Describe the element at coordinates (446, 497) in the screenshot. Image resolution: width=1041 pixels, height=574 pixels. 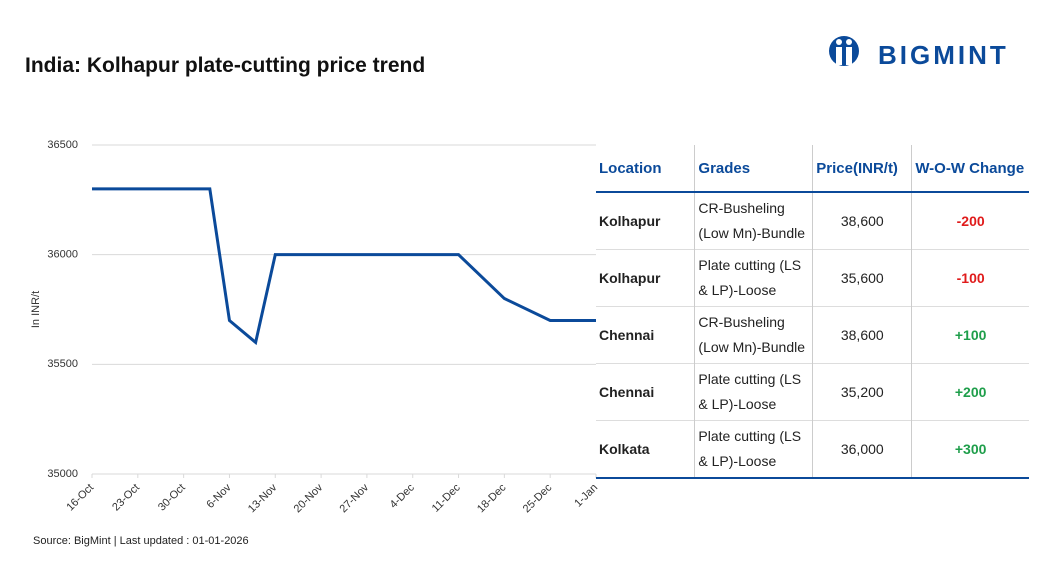
I see `x-tick-label: 11-Dec` at that location.